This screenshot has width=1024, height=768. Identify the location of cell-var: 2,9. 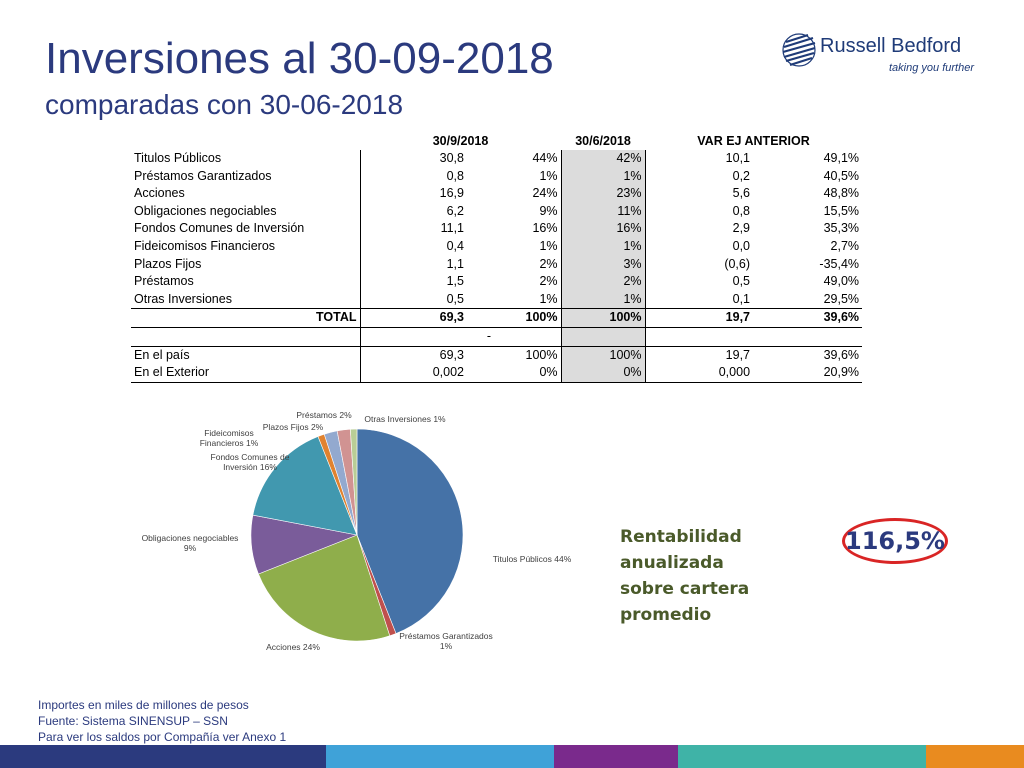
(741, 228).